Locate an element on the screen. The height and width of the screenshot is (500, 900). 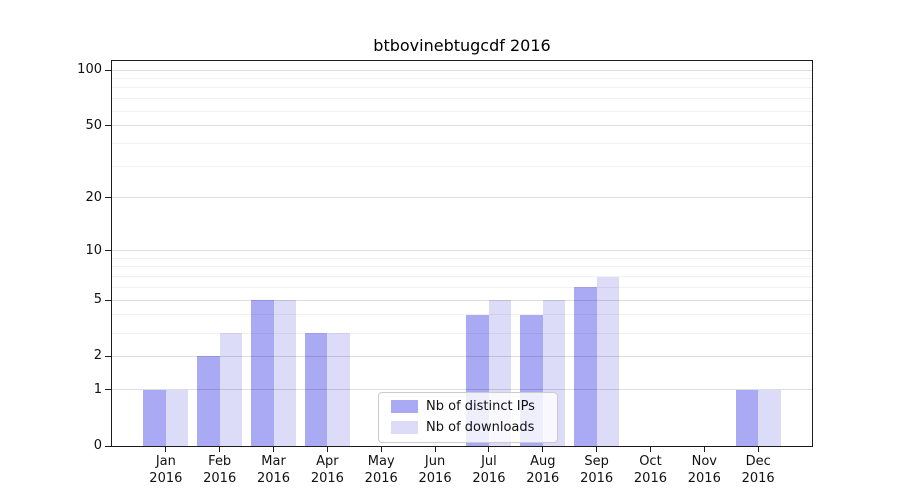
x-tick-mark-dec is located at coordinates (758, 449).